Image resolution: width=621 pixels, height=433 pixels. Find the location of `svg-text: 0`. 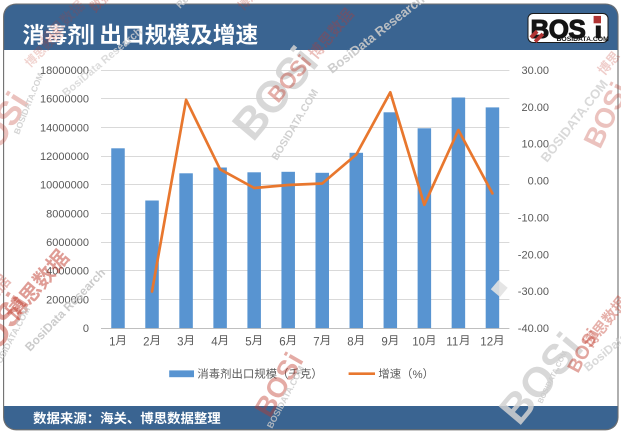

svg-text: 0 is located at coordinates (86, 329).